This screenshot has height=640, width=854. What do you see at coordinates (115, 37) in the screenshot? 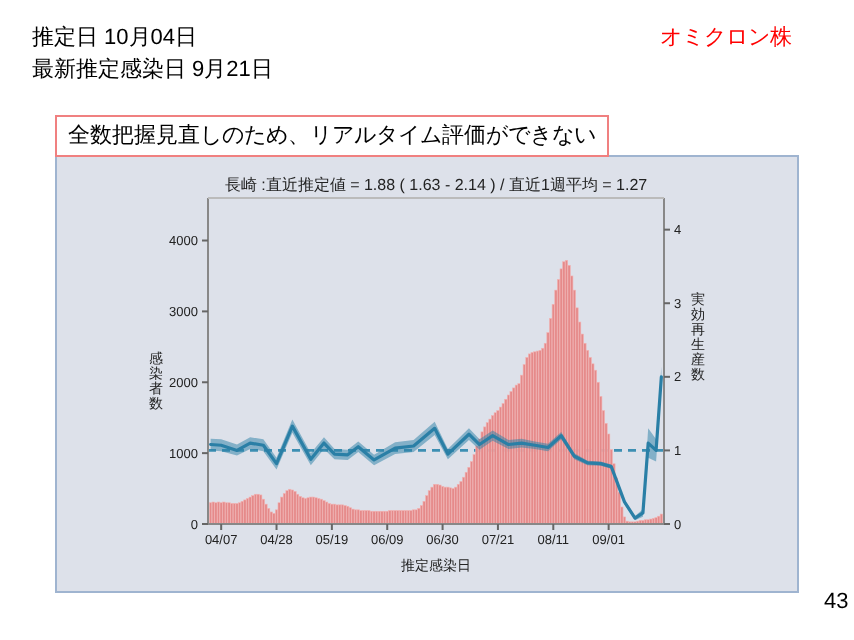
I see `text: 推定日 10月04日` at bounding box center [115, 37].